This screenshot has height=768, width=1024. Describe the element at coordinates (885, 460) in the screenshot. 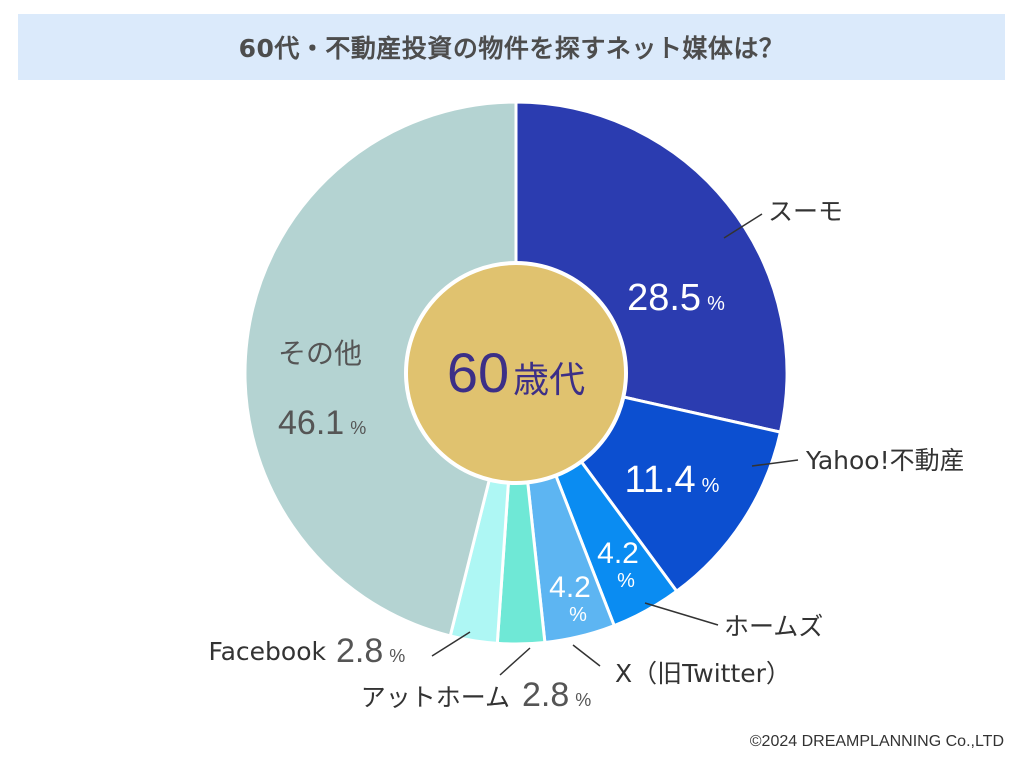

I see `category-label-yahoo: Yahoo!不動産` at that location.